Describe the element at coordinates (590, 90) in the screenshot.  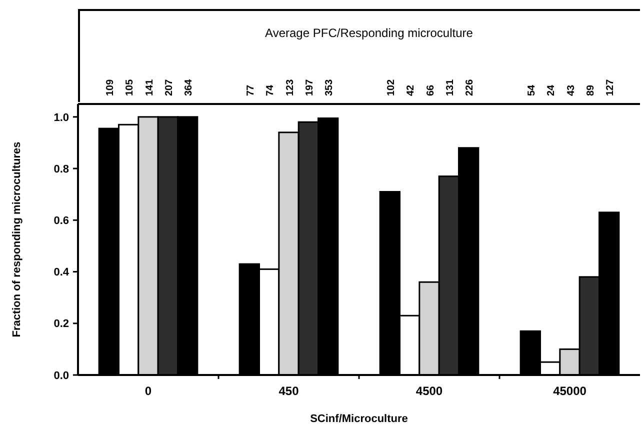
I see `text: 89` at that location.